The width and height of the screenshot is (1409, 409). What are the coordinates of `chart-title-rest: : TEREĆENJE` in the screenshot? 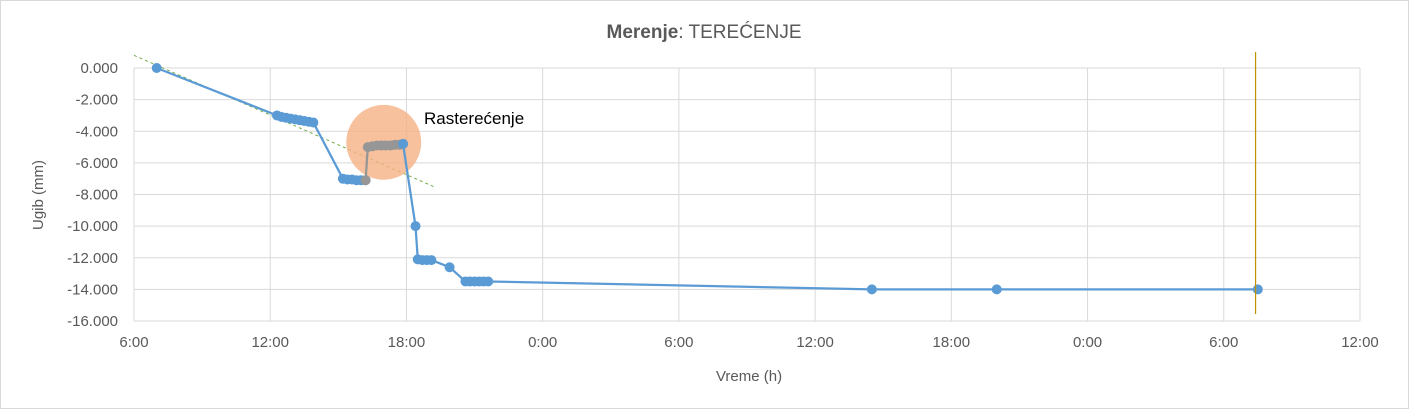 It's located at (739, 32).